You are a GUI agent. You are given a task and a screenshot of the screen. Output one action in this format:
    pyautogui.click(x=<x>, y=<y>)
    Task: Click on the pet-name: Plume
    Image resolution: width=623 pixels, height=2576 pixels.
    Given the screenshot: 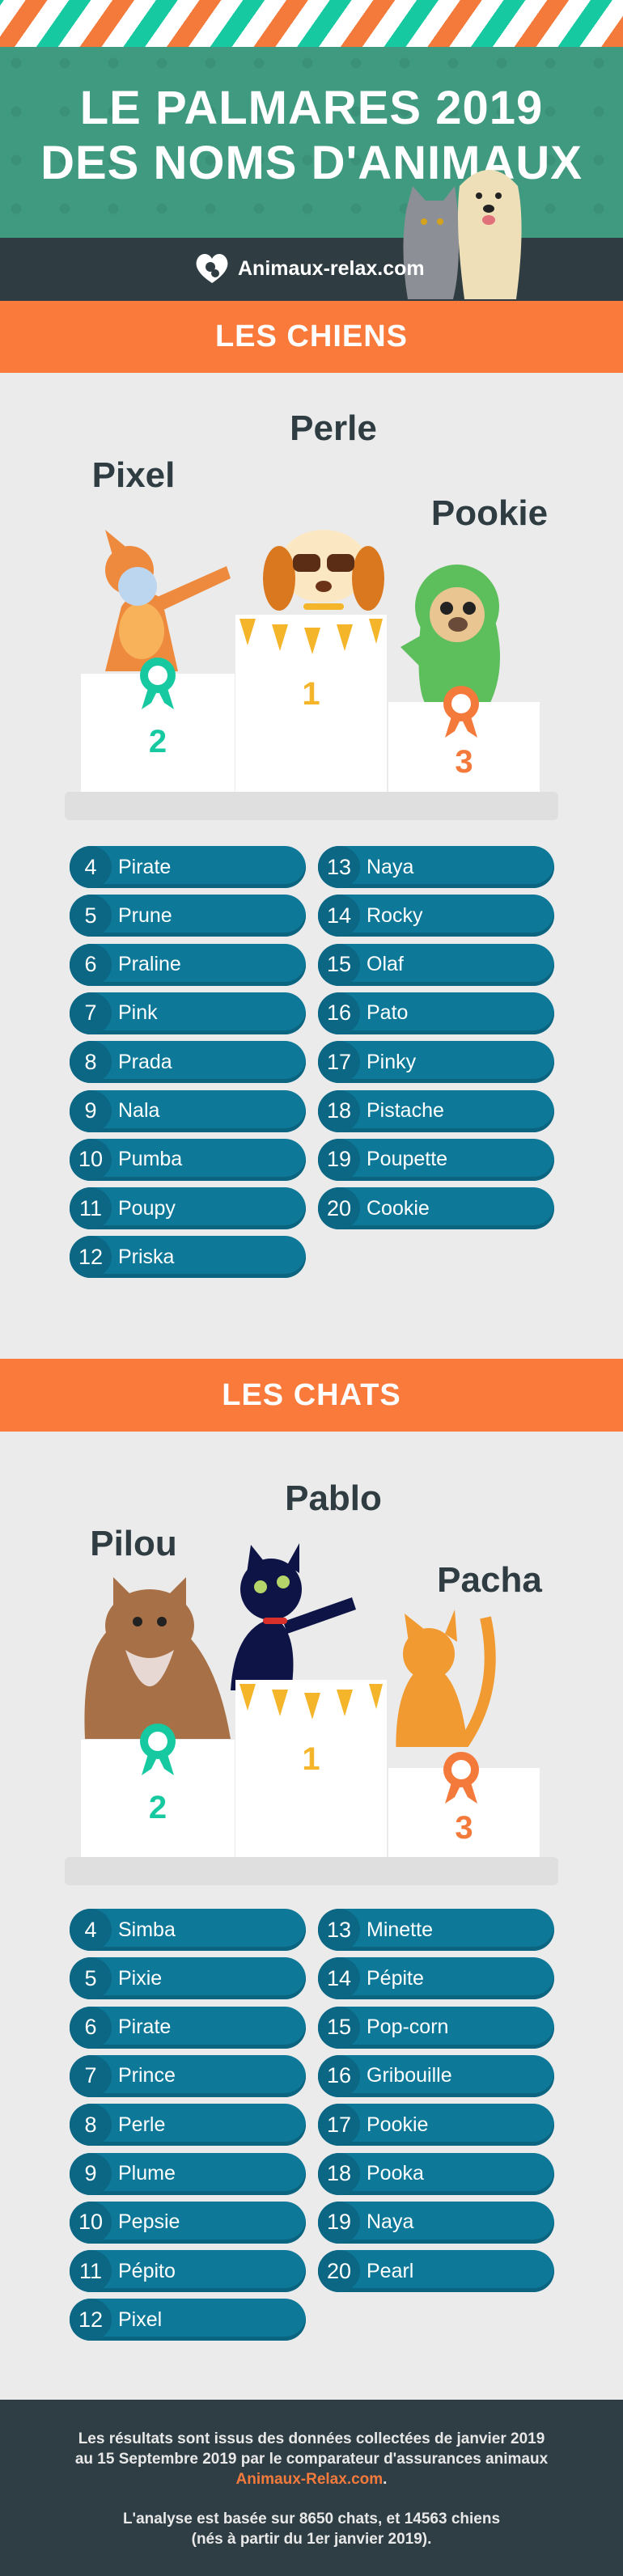 What is the action you would take?
    pyautogui.click(x=147, y=2174)
    